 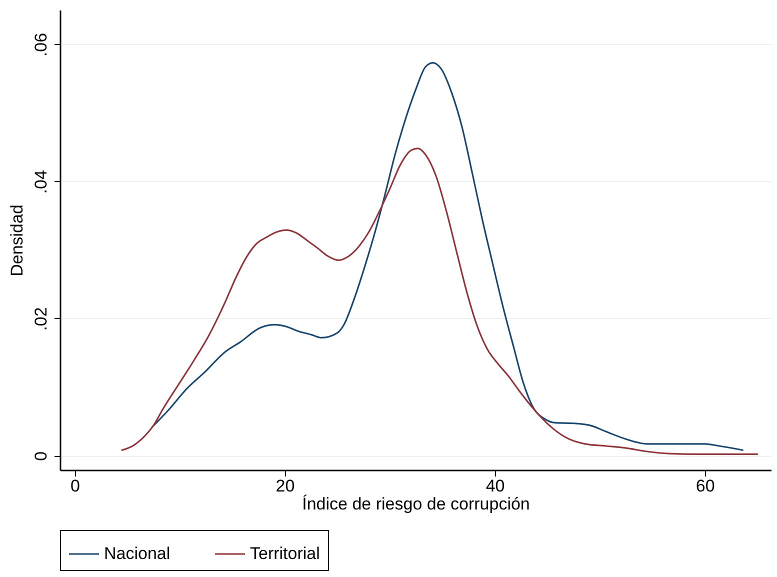 What do you see at coordinates (41, 44) in the screenshot?
I see `y-tick-label: .06` at bounding box center [41, 44].